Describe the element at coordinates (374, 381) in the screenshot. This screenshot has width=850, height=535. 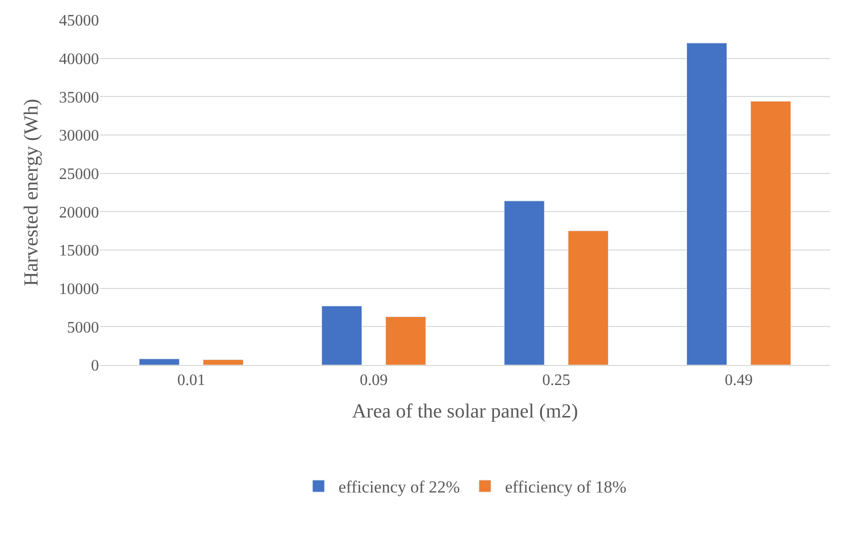
I see `x-tick-label: 0.09` at that location.